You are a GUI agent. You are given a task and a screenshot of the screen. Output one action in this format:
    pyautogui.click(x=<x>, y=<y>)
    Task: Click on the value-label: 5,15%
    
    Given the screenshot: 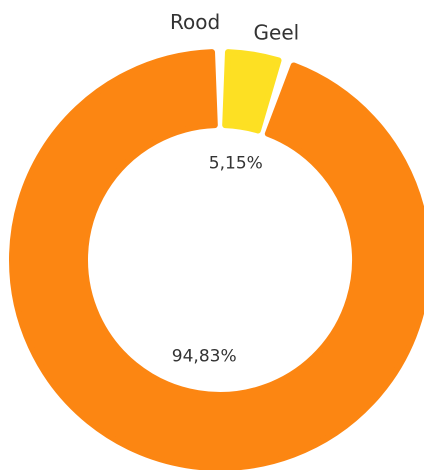 What is the action you would take?
    pyautogui.click(x=236, y=163)
    